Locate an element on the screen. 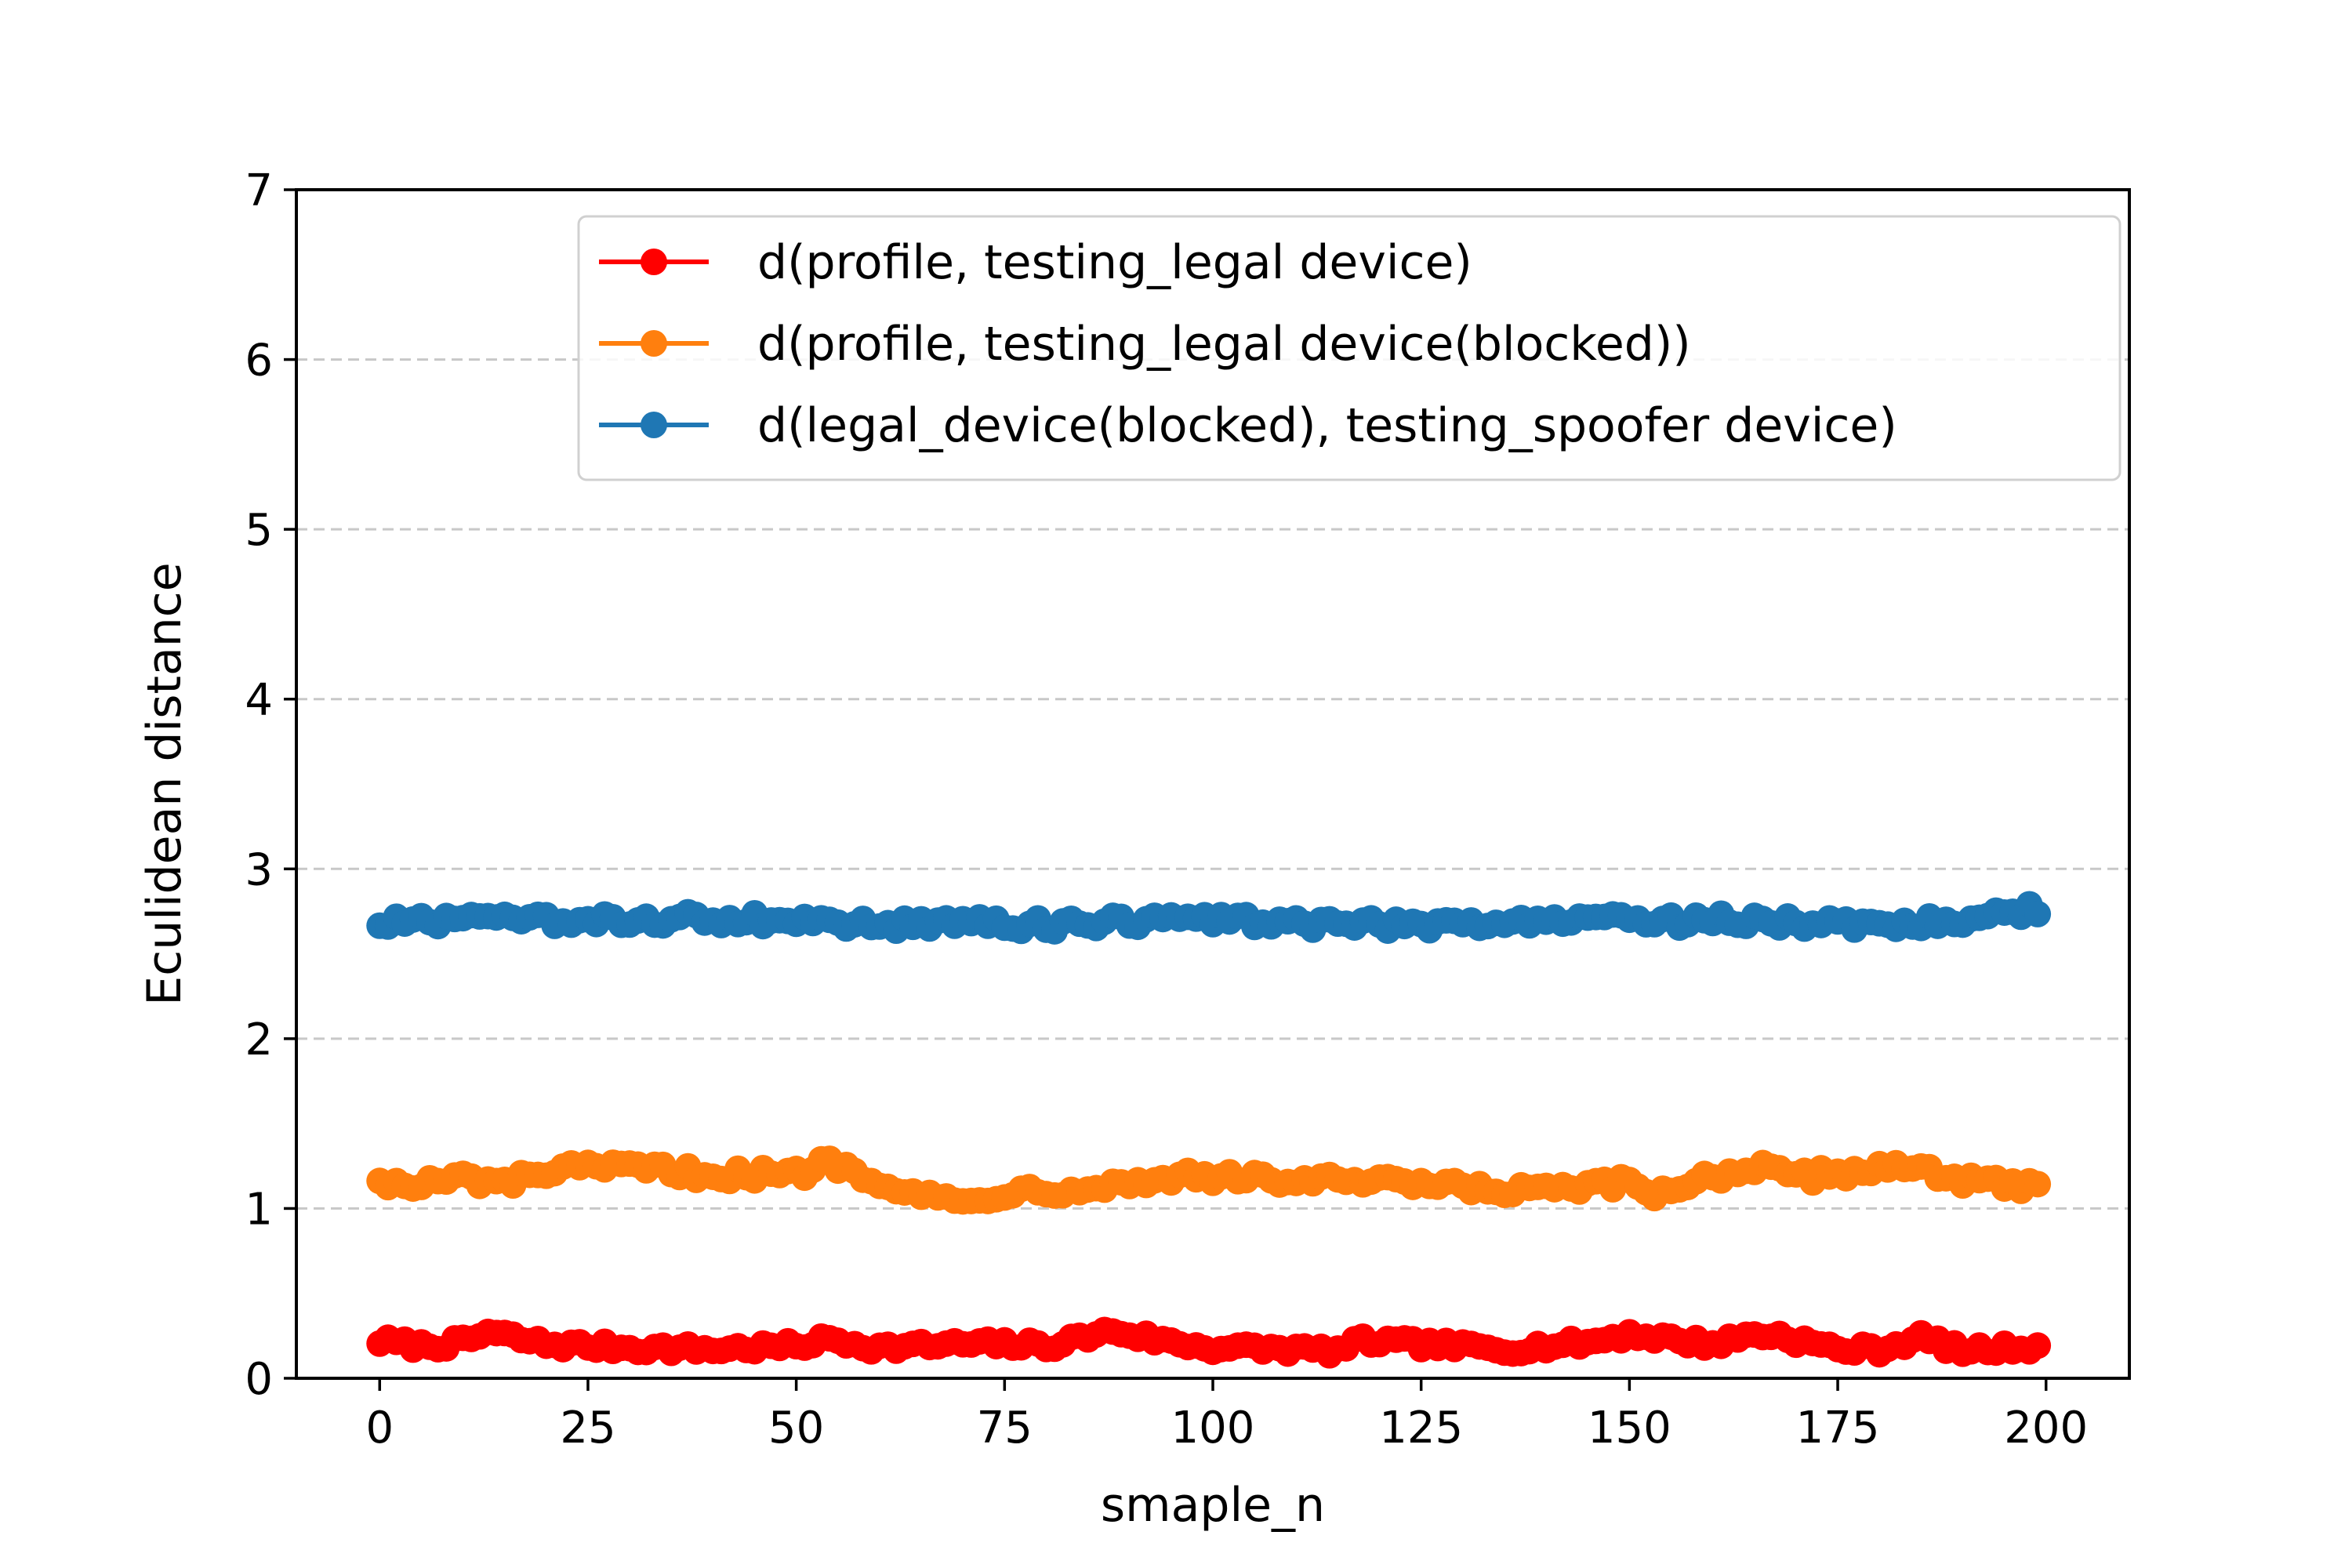 The height and width of the screenshot is (1568, 2352). y-axis-title: Eculidean distance is located at coordinates (164, 783).